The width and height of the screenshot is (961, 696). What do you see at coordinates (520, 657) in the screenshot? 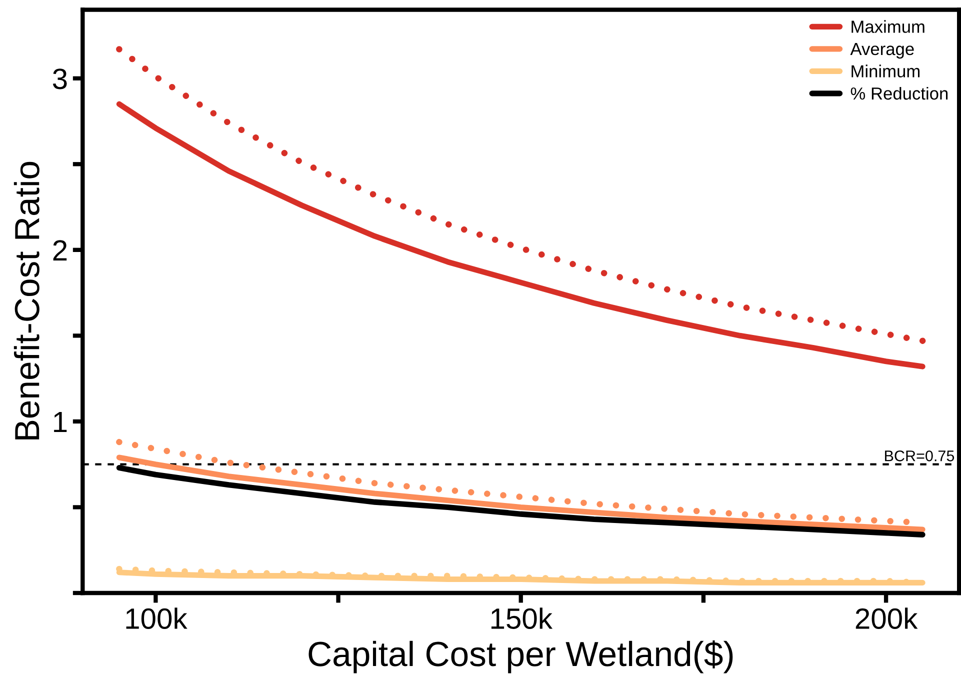
I see `x-axis-title: Capital Cost per Wetland($)` at bounding box center [520, 657].